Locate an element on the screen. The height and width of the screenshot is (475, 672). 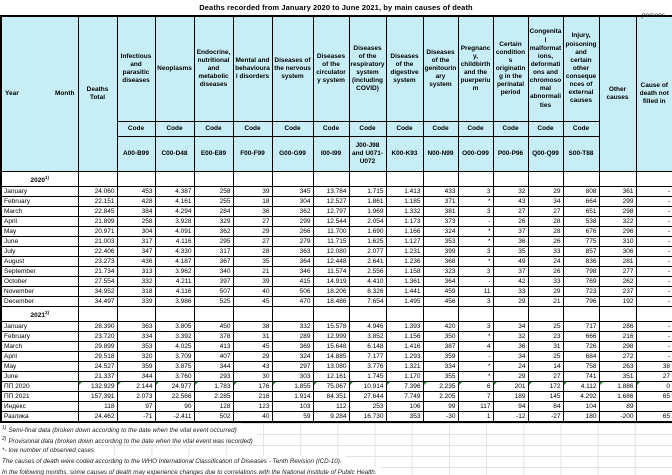
data-cell: 1.690 is located at coordinates (367, 232).